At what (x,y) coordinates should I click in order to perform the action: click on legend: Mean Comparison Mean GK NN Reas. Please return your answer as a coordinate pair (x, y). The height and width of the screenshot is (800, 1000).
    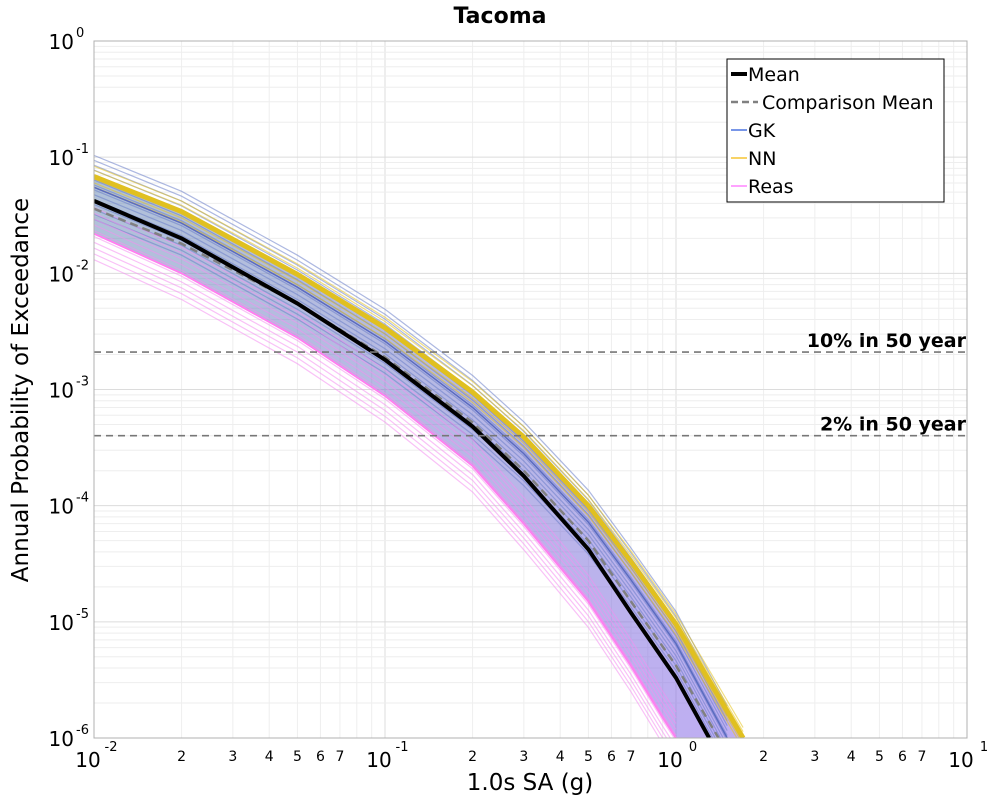
    Looking at the image, I should click on (835, 130).